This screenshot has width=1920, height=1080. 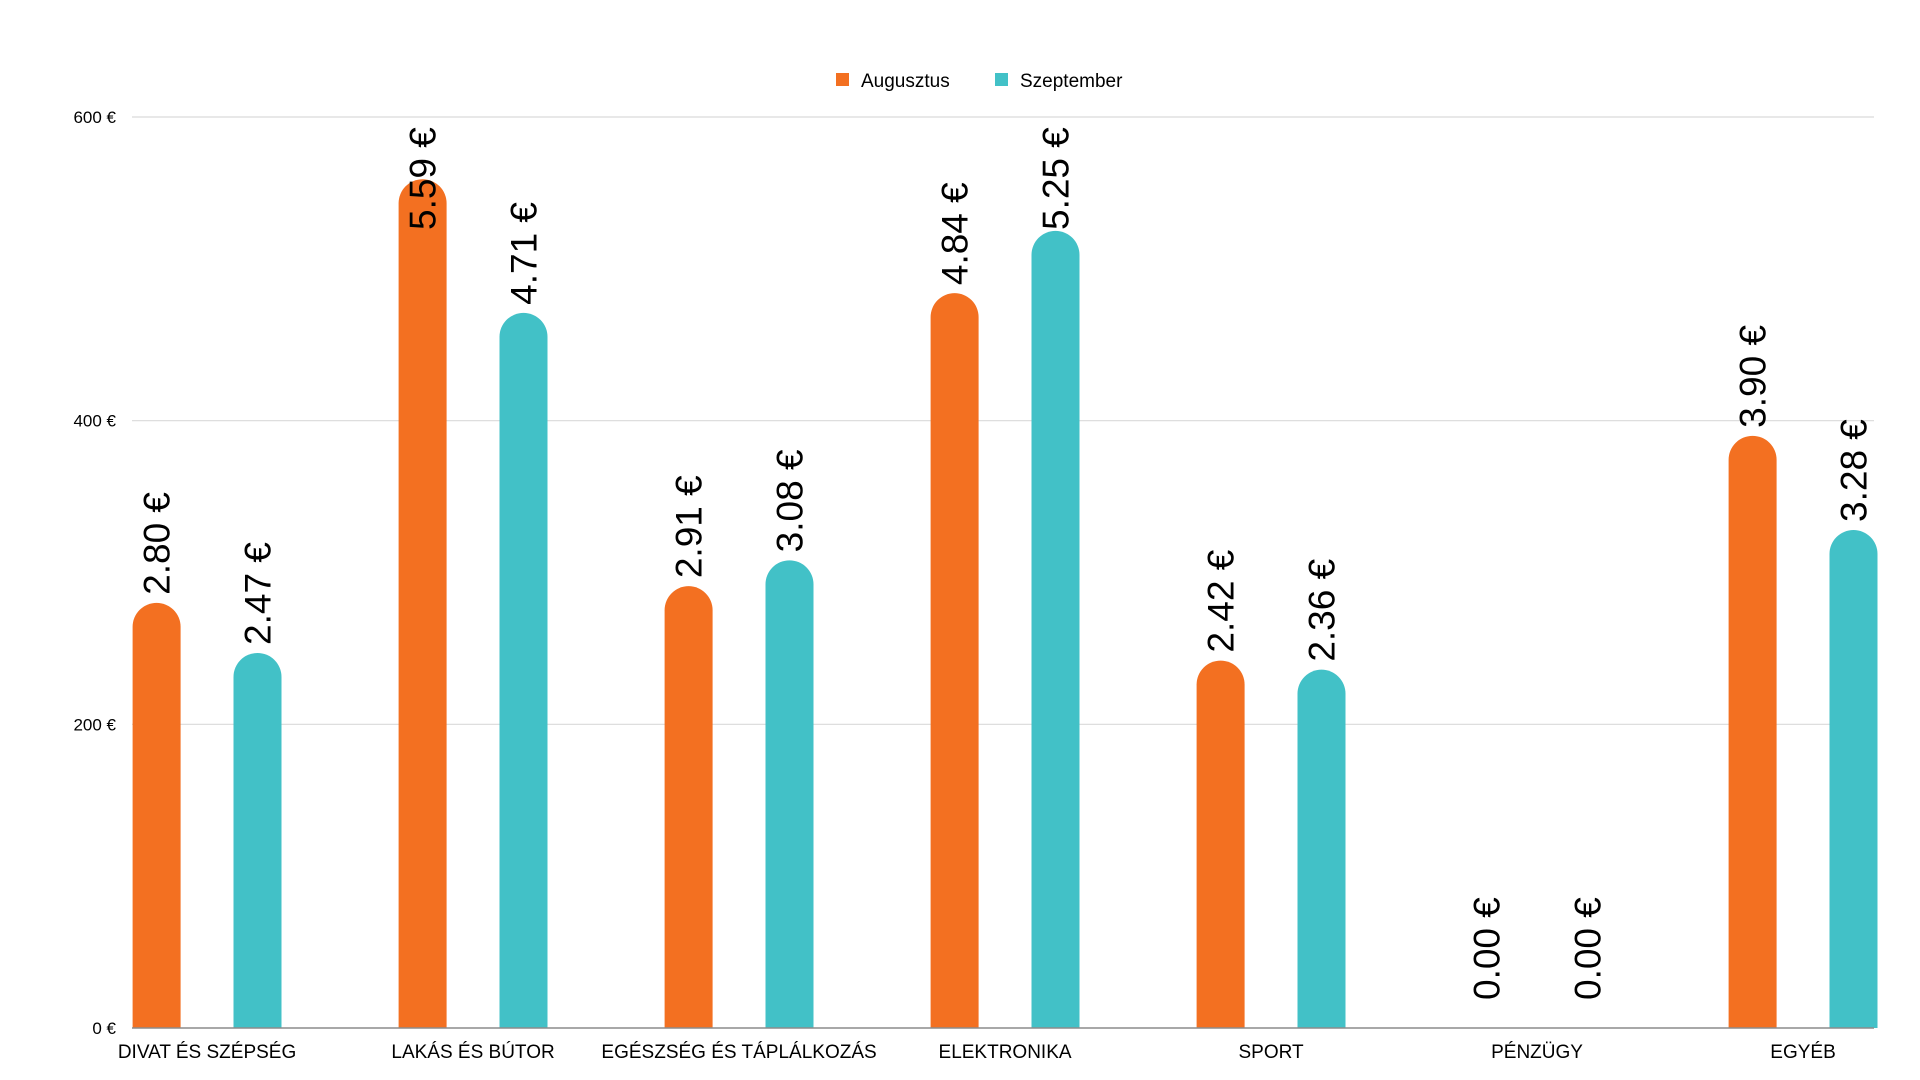 I want to click on y-axis: 0 € 200 € 400 € 600 €, so click(x=94, y=573).